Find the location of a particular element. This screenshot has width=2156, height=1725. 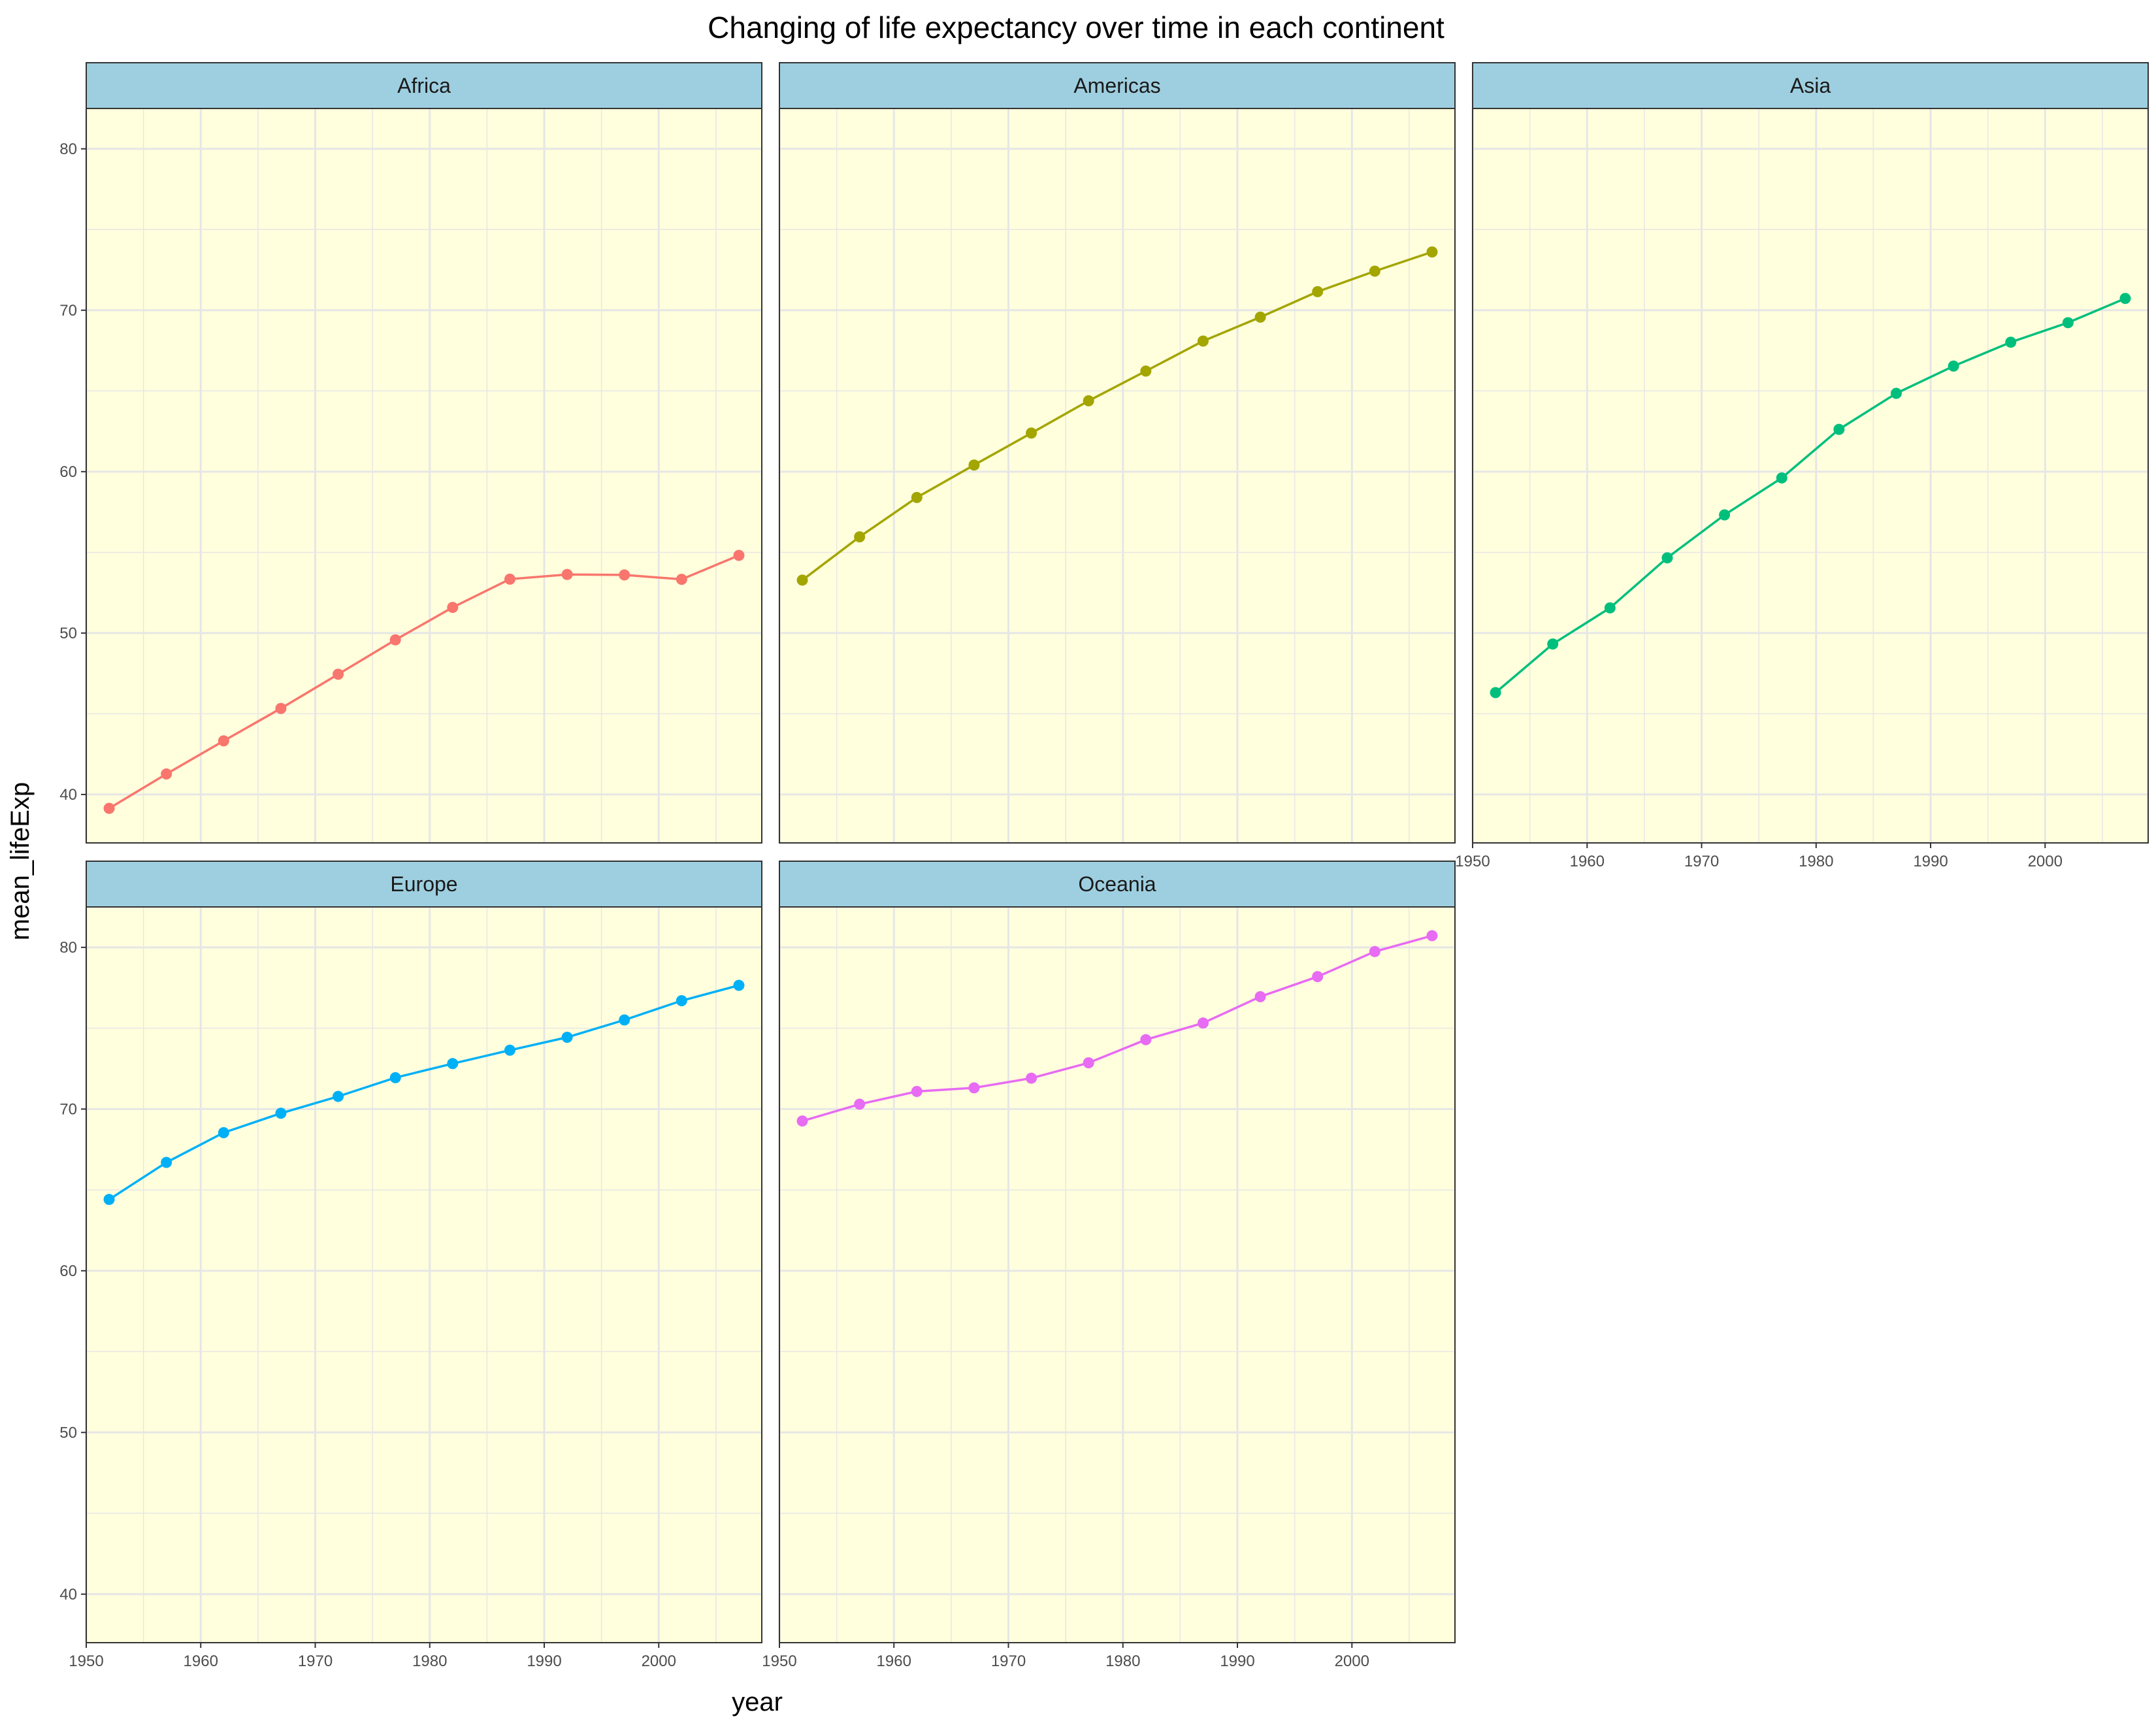

panel-americas: Americas is located at coordinates (1117, 453).